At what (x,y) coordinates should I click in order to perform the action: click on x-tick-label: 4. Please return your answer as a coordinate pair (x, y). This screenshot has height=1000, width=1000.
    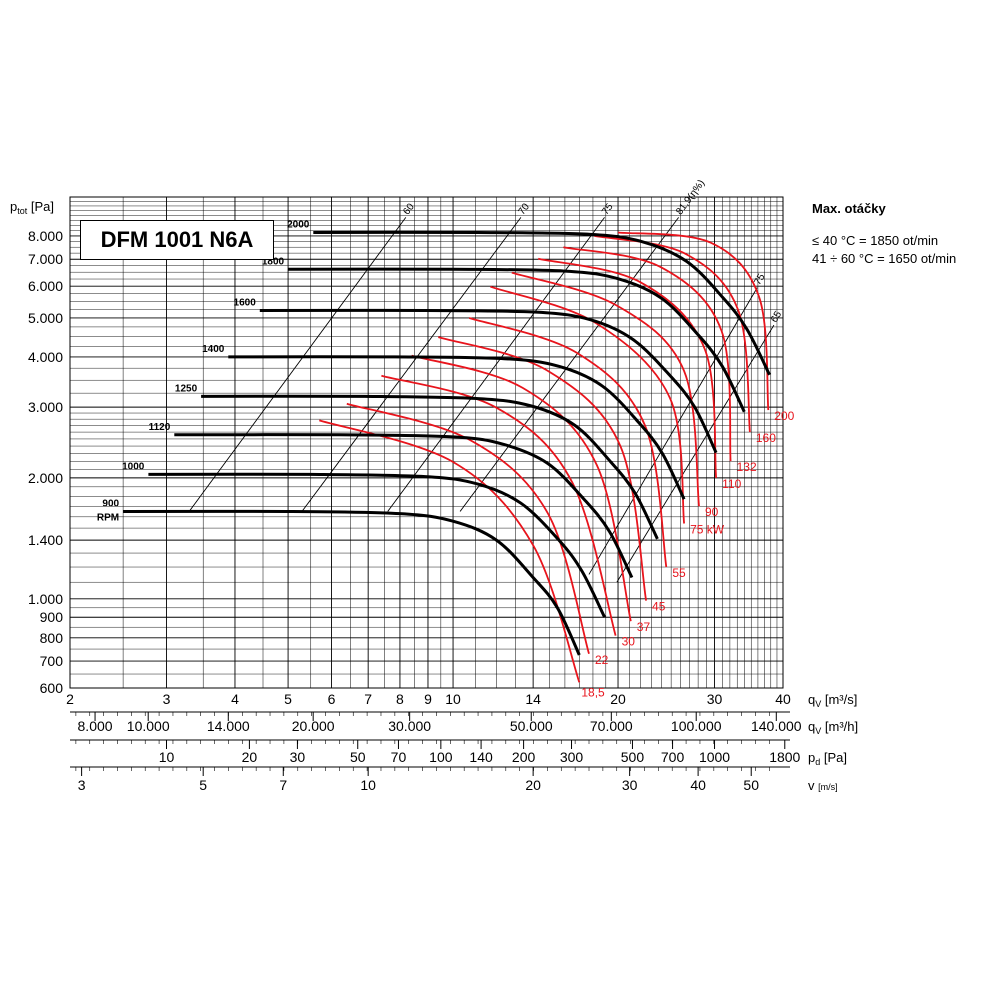
    Looking at the image, I should click on (235, 699).